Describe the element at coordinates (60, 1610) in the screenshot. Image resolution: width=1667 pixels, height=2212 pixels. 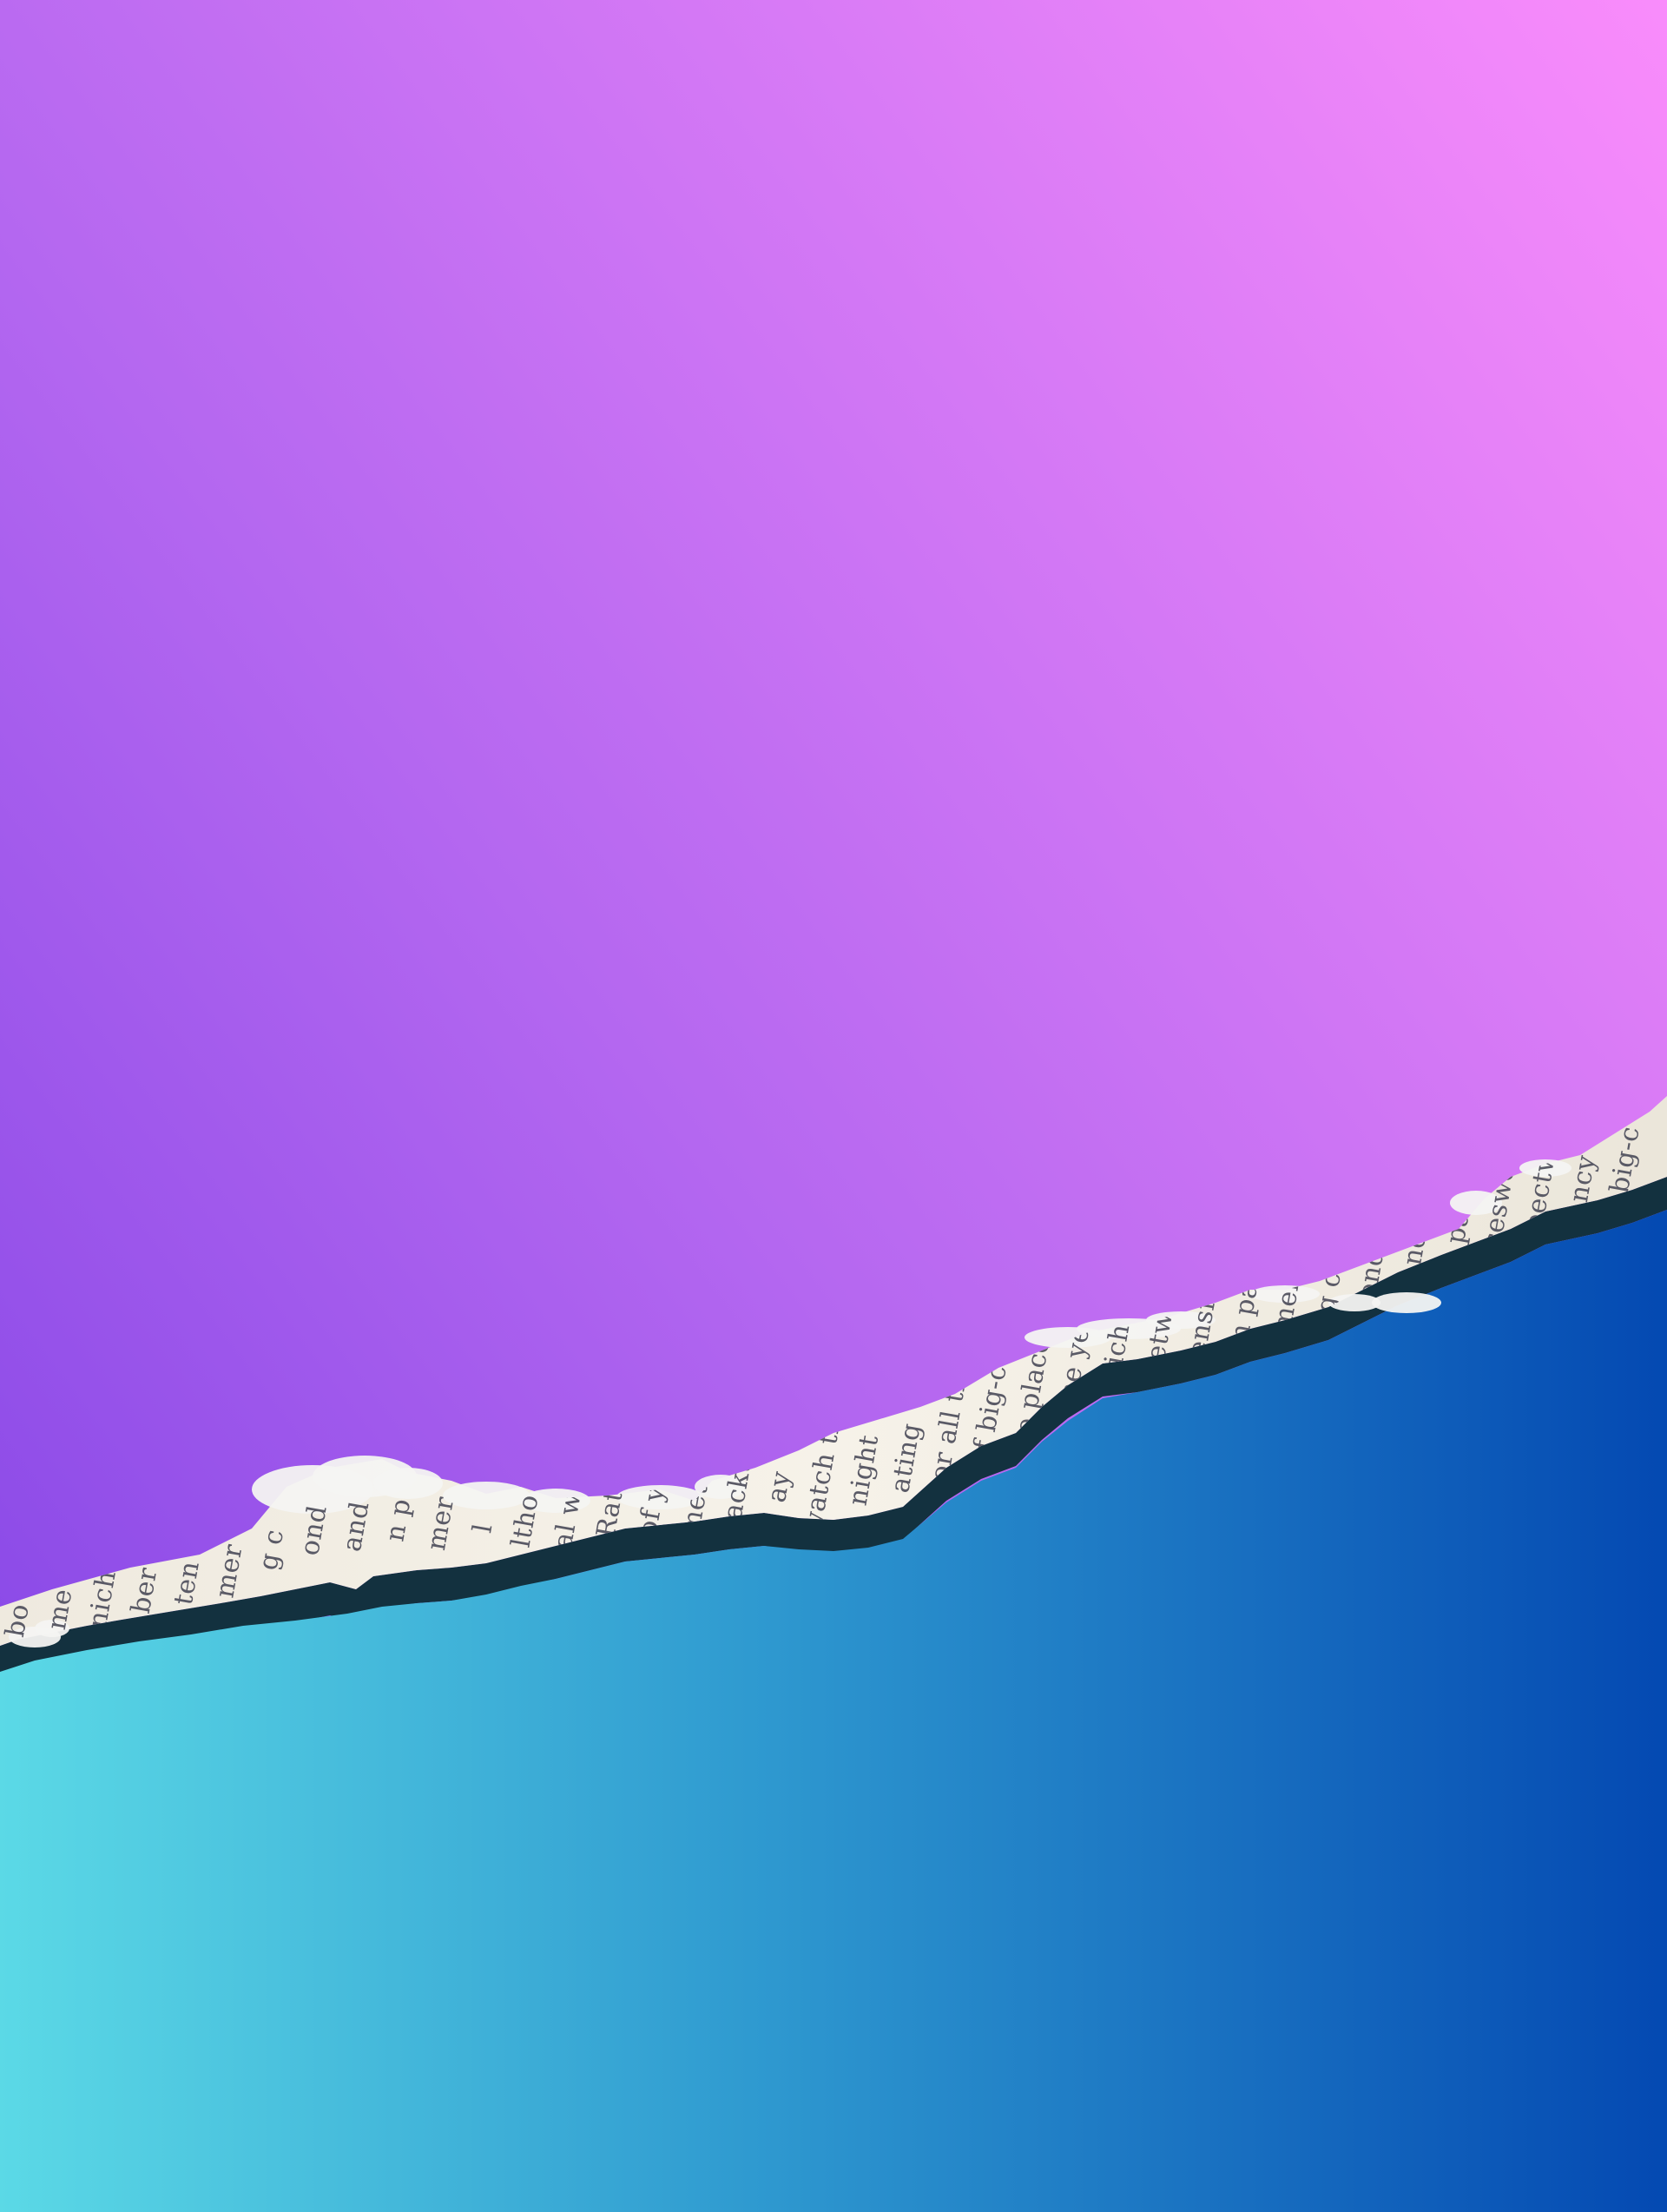
I see `newspaper-word: me` at that location.